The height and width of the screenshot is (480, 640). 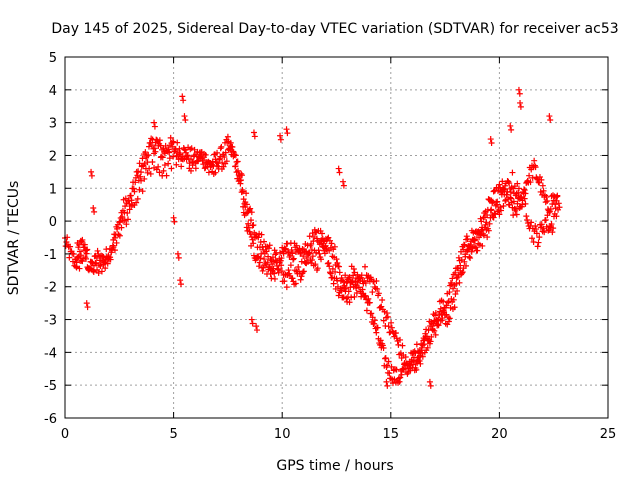 What do you see at coordinates (520, 106) in the screenshot?
I see `data-point-outlier-17-b` at bounding box center [520, 106].